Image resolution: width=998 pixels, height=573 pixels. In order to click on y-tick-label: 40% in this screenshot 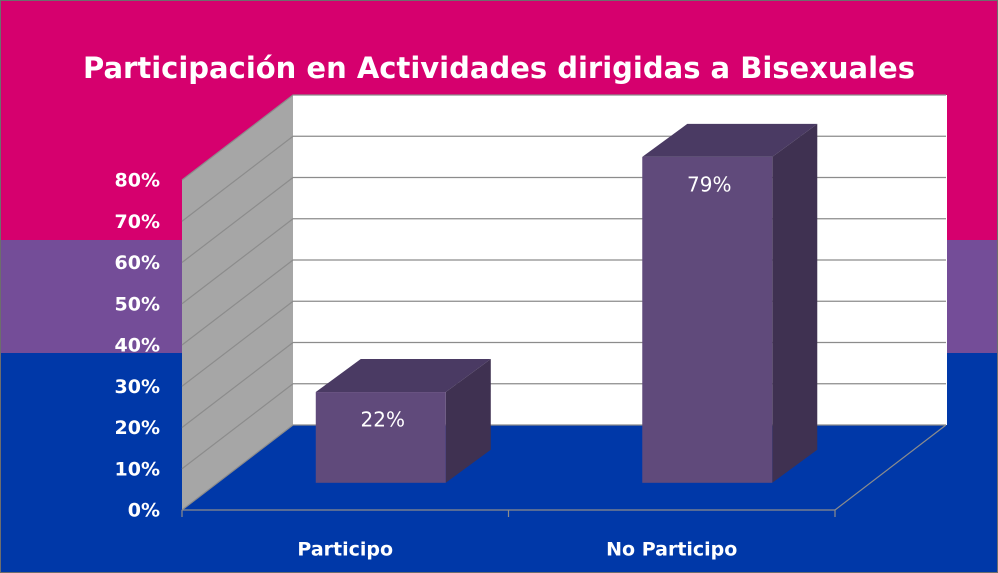, I will do `click(137, 346)`.